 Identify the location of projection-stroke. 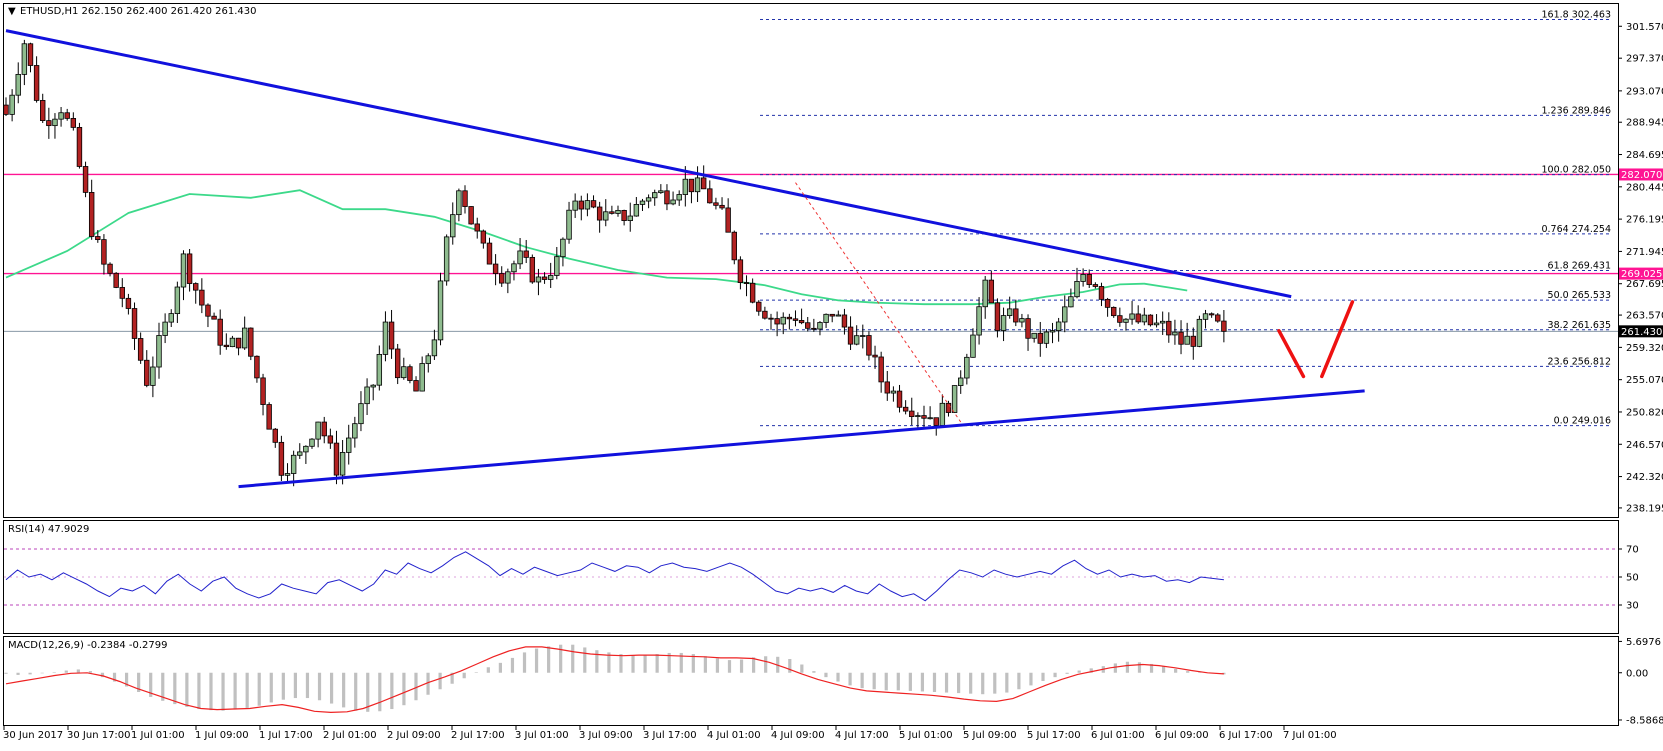
(1337, 339).